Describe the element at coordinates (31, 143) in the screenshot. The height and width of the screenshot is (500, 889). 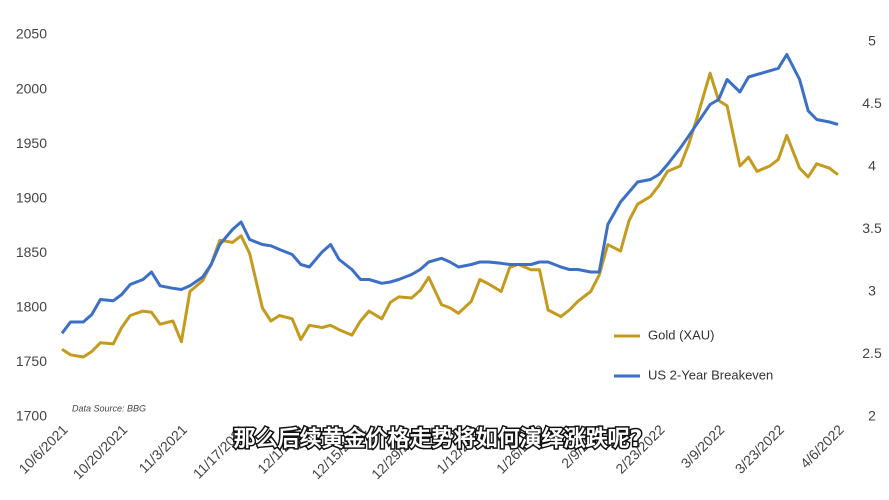
I see `y-tick-label: 1950` at that location.